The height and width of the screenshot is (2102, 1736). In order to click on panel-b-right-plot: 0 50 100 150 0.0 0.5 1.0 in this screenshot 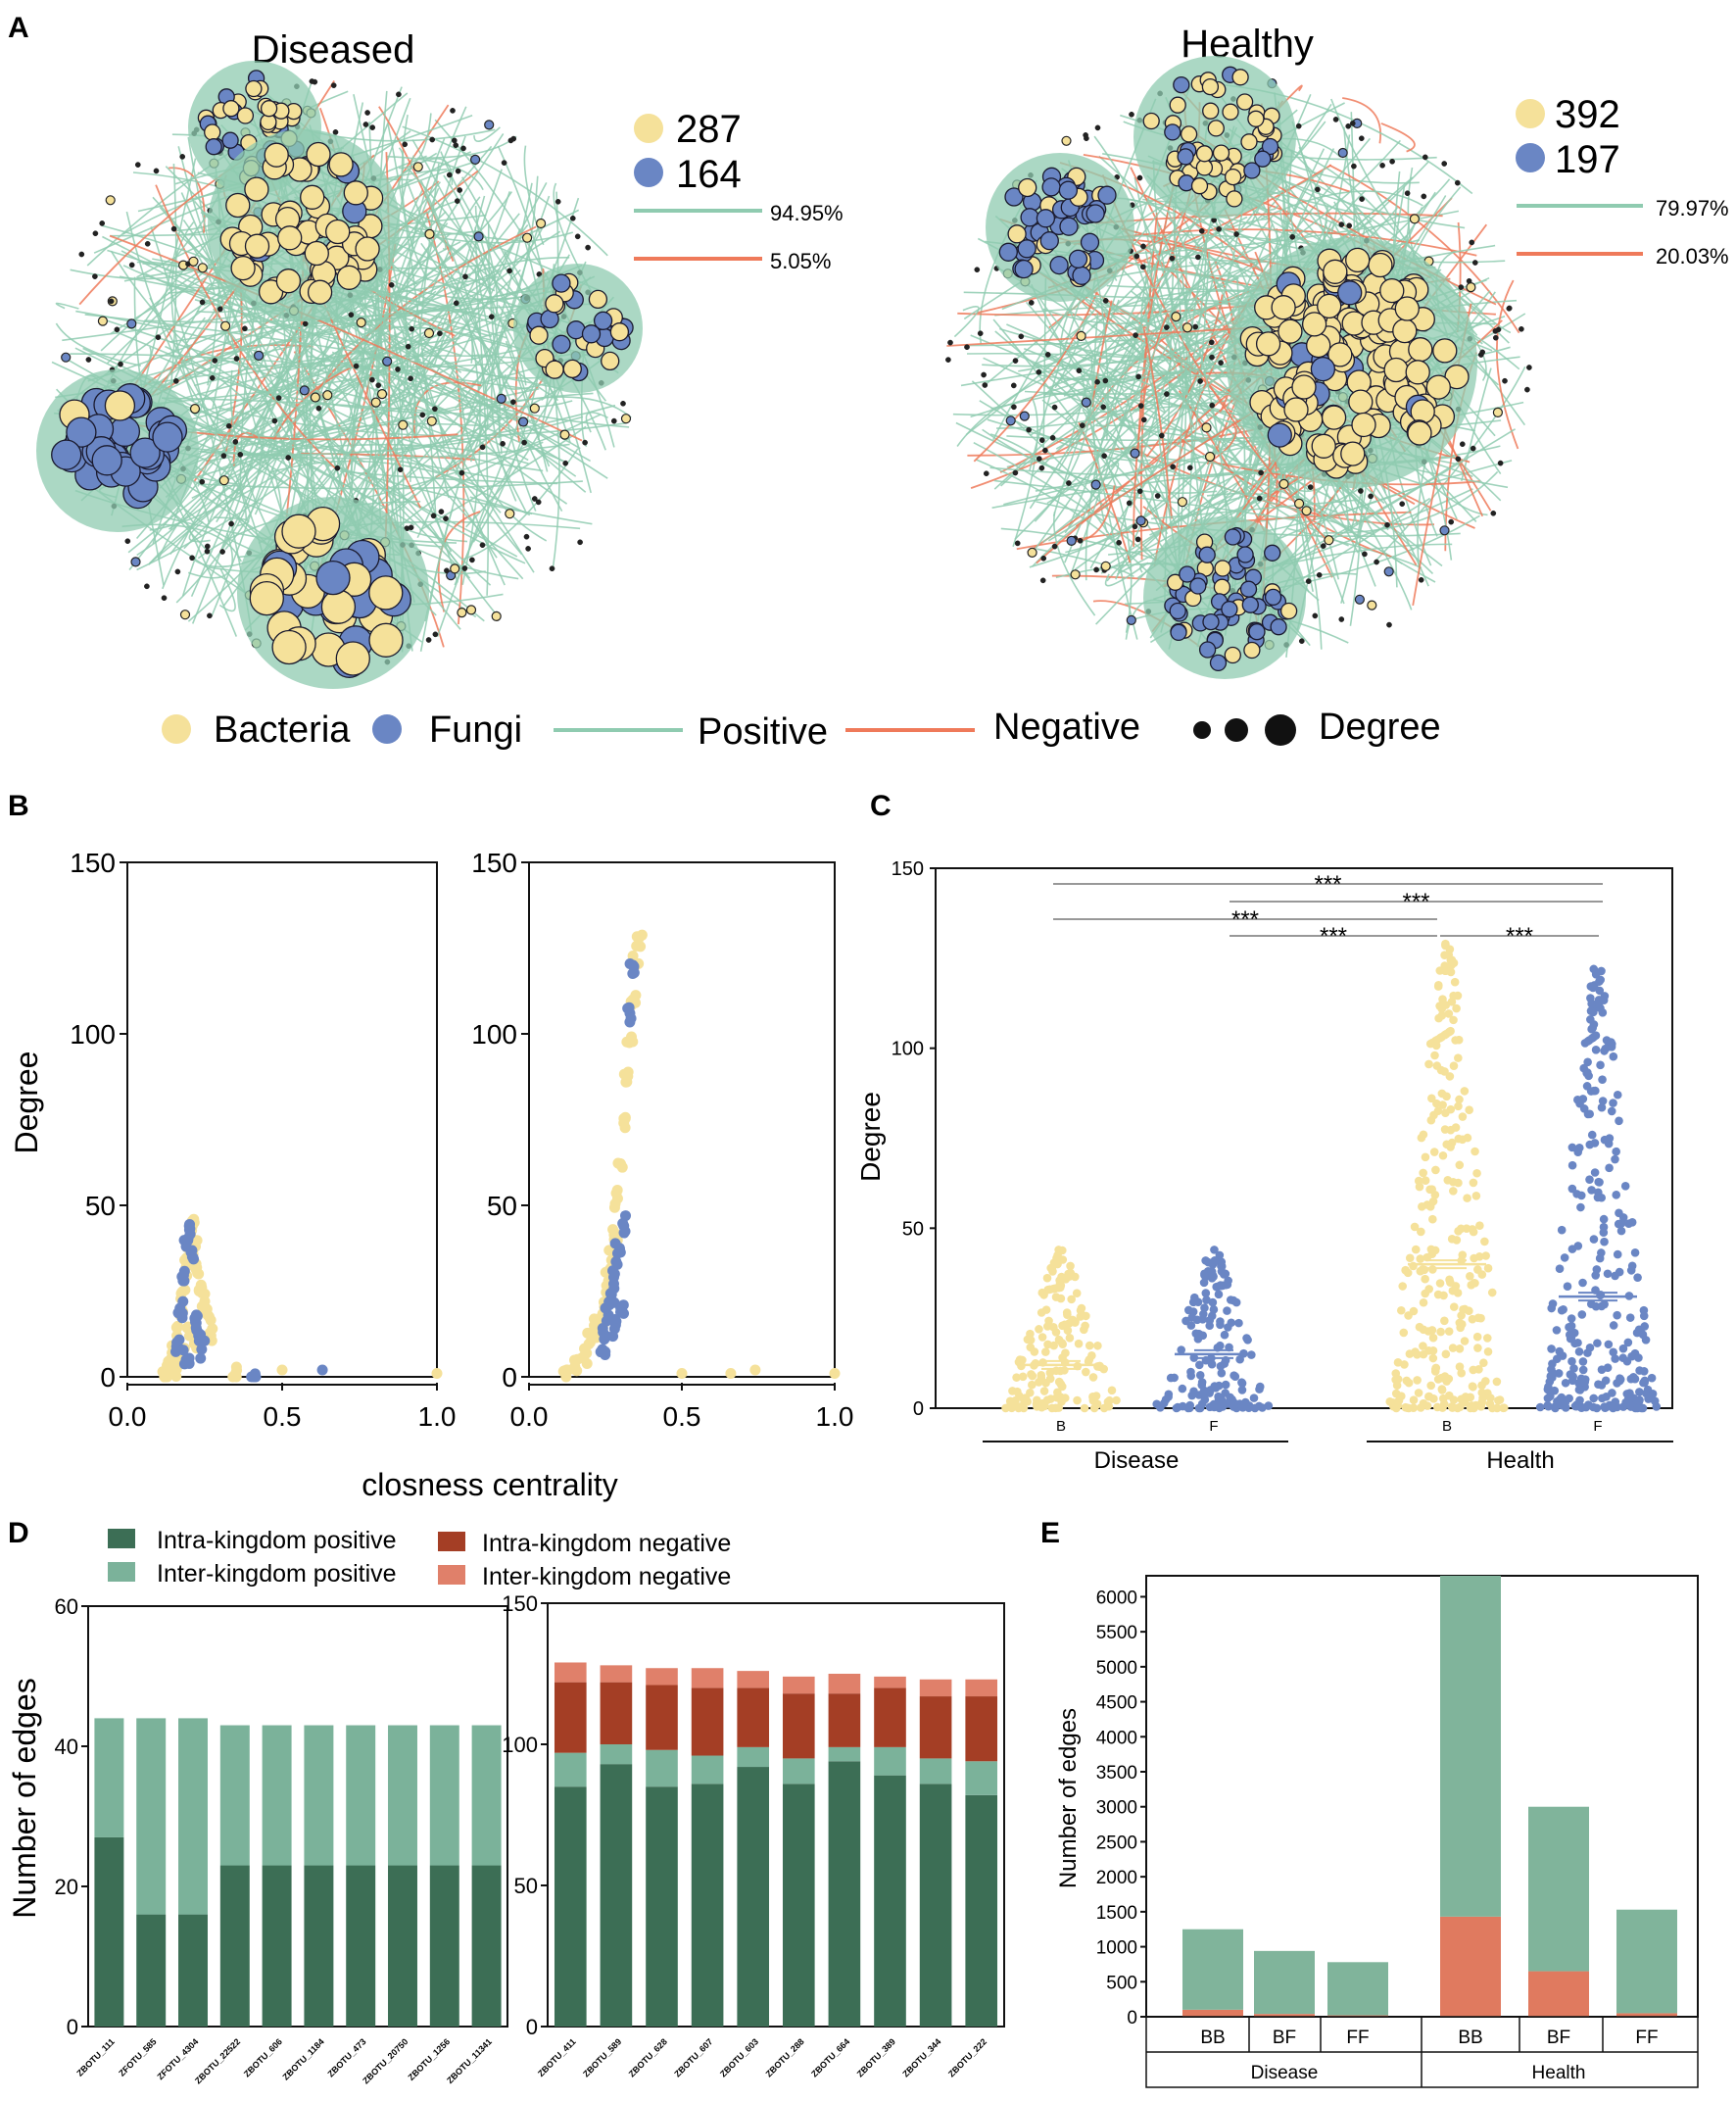, I will do `click(662, 1140)`.